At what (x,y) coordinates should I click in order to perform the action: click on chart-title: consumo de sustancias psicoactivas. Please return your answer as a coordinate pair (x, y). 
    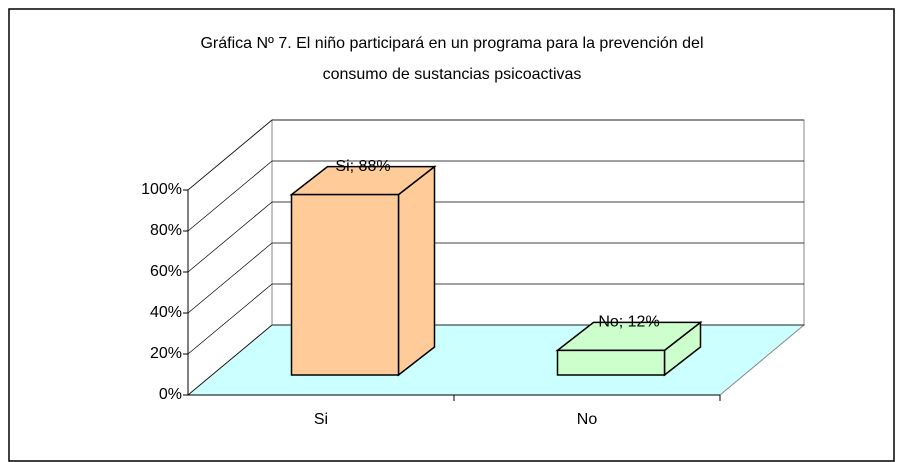
    Looking at the image, I should click on (452, 74).